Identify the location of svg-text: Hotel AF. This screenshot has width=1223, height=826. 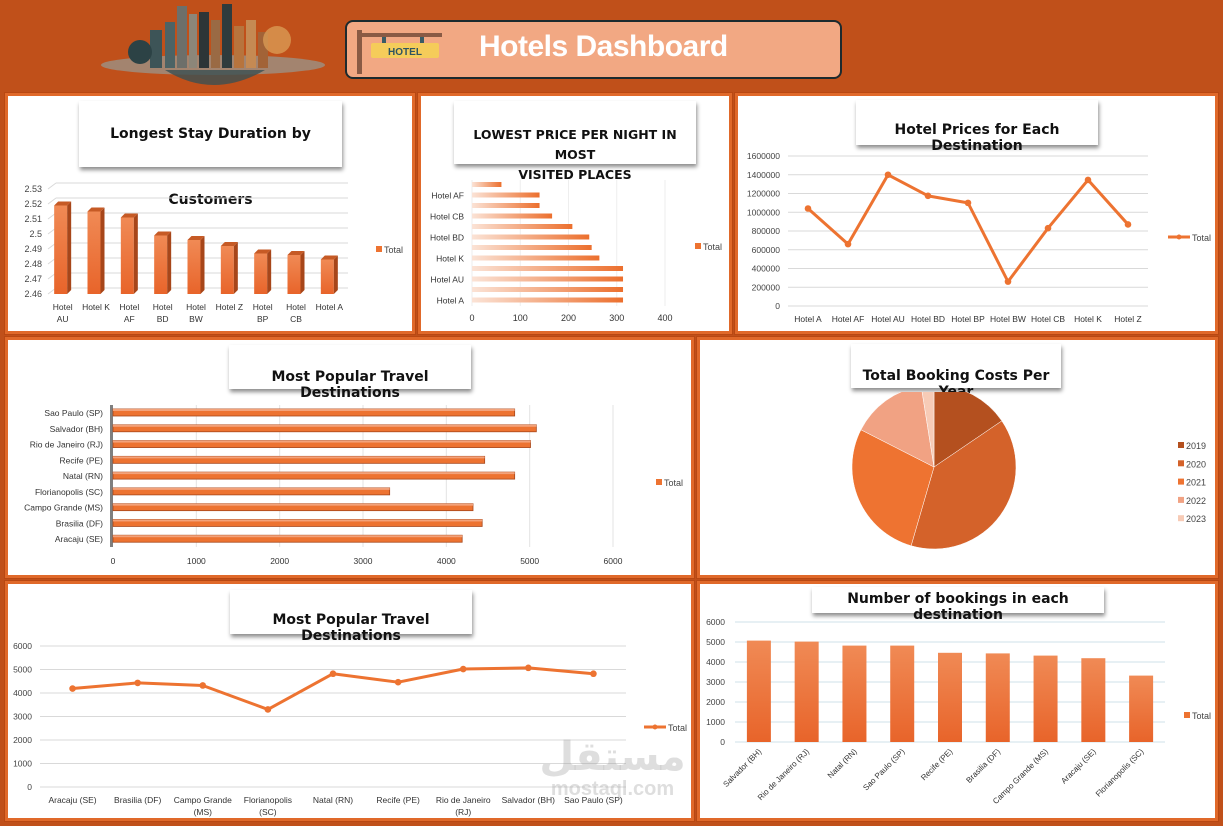
(848, 319).